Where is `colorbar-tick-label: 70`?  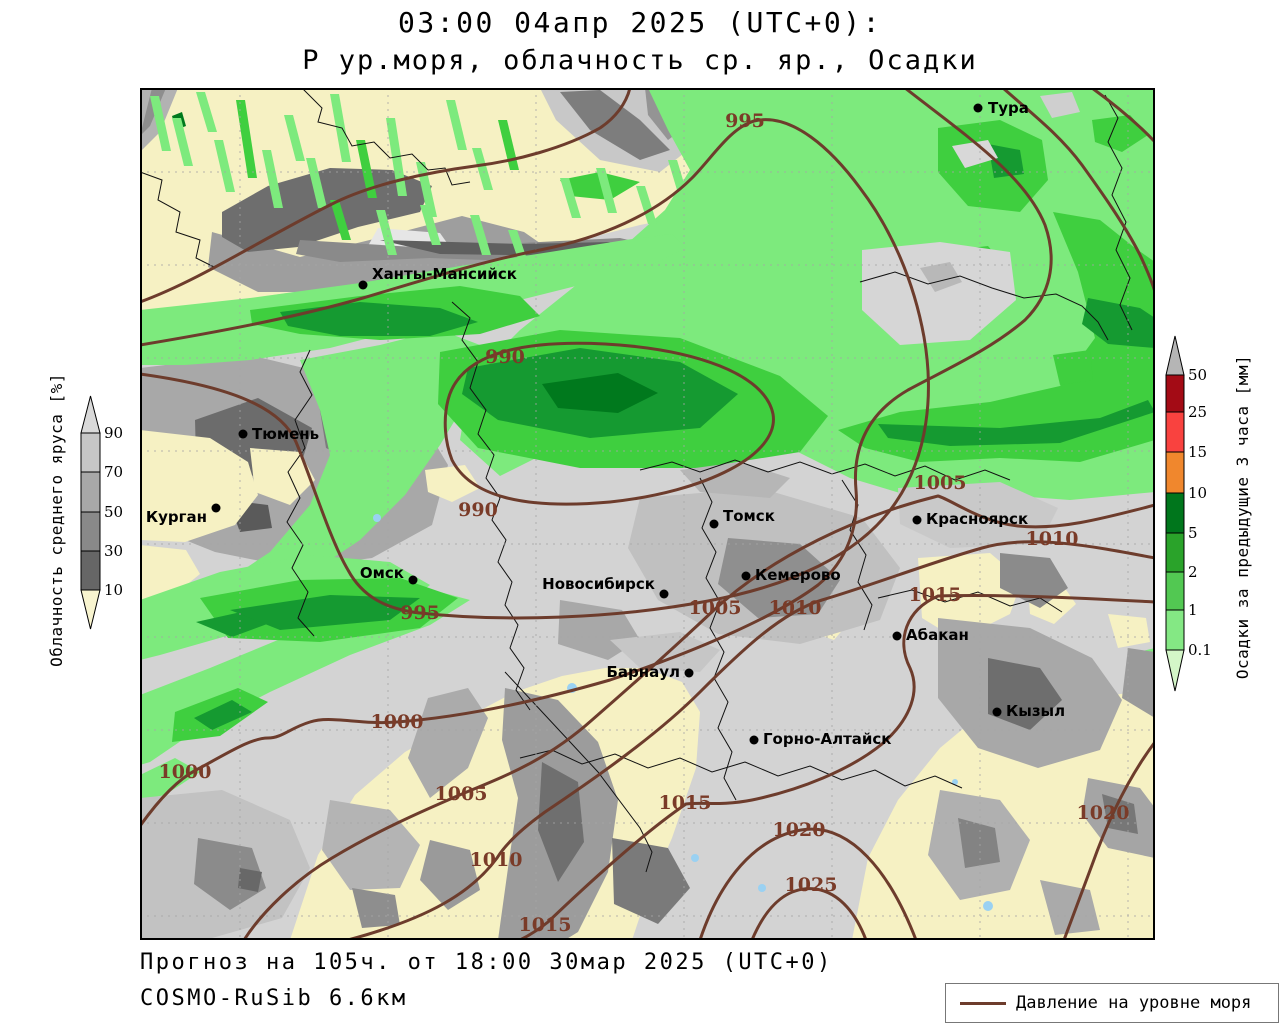
colorbar-tick-label: 70 is located at coordinates (113, 472).